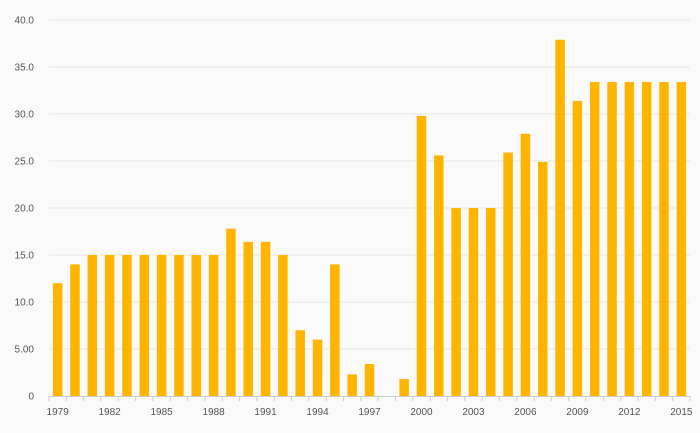 The image size is (700, 433). I want to click on bar-2004, so click(491, 302).